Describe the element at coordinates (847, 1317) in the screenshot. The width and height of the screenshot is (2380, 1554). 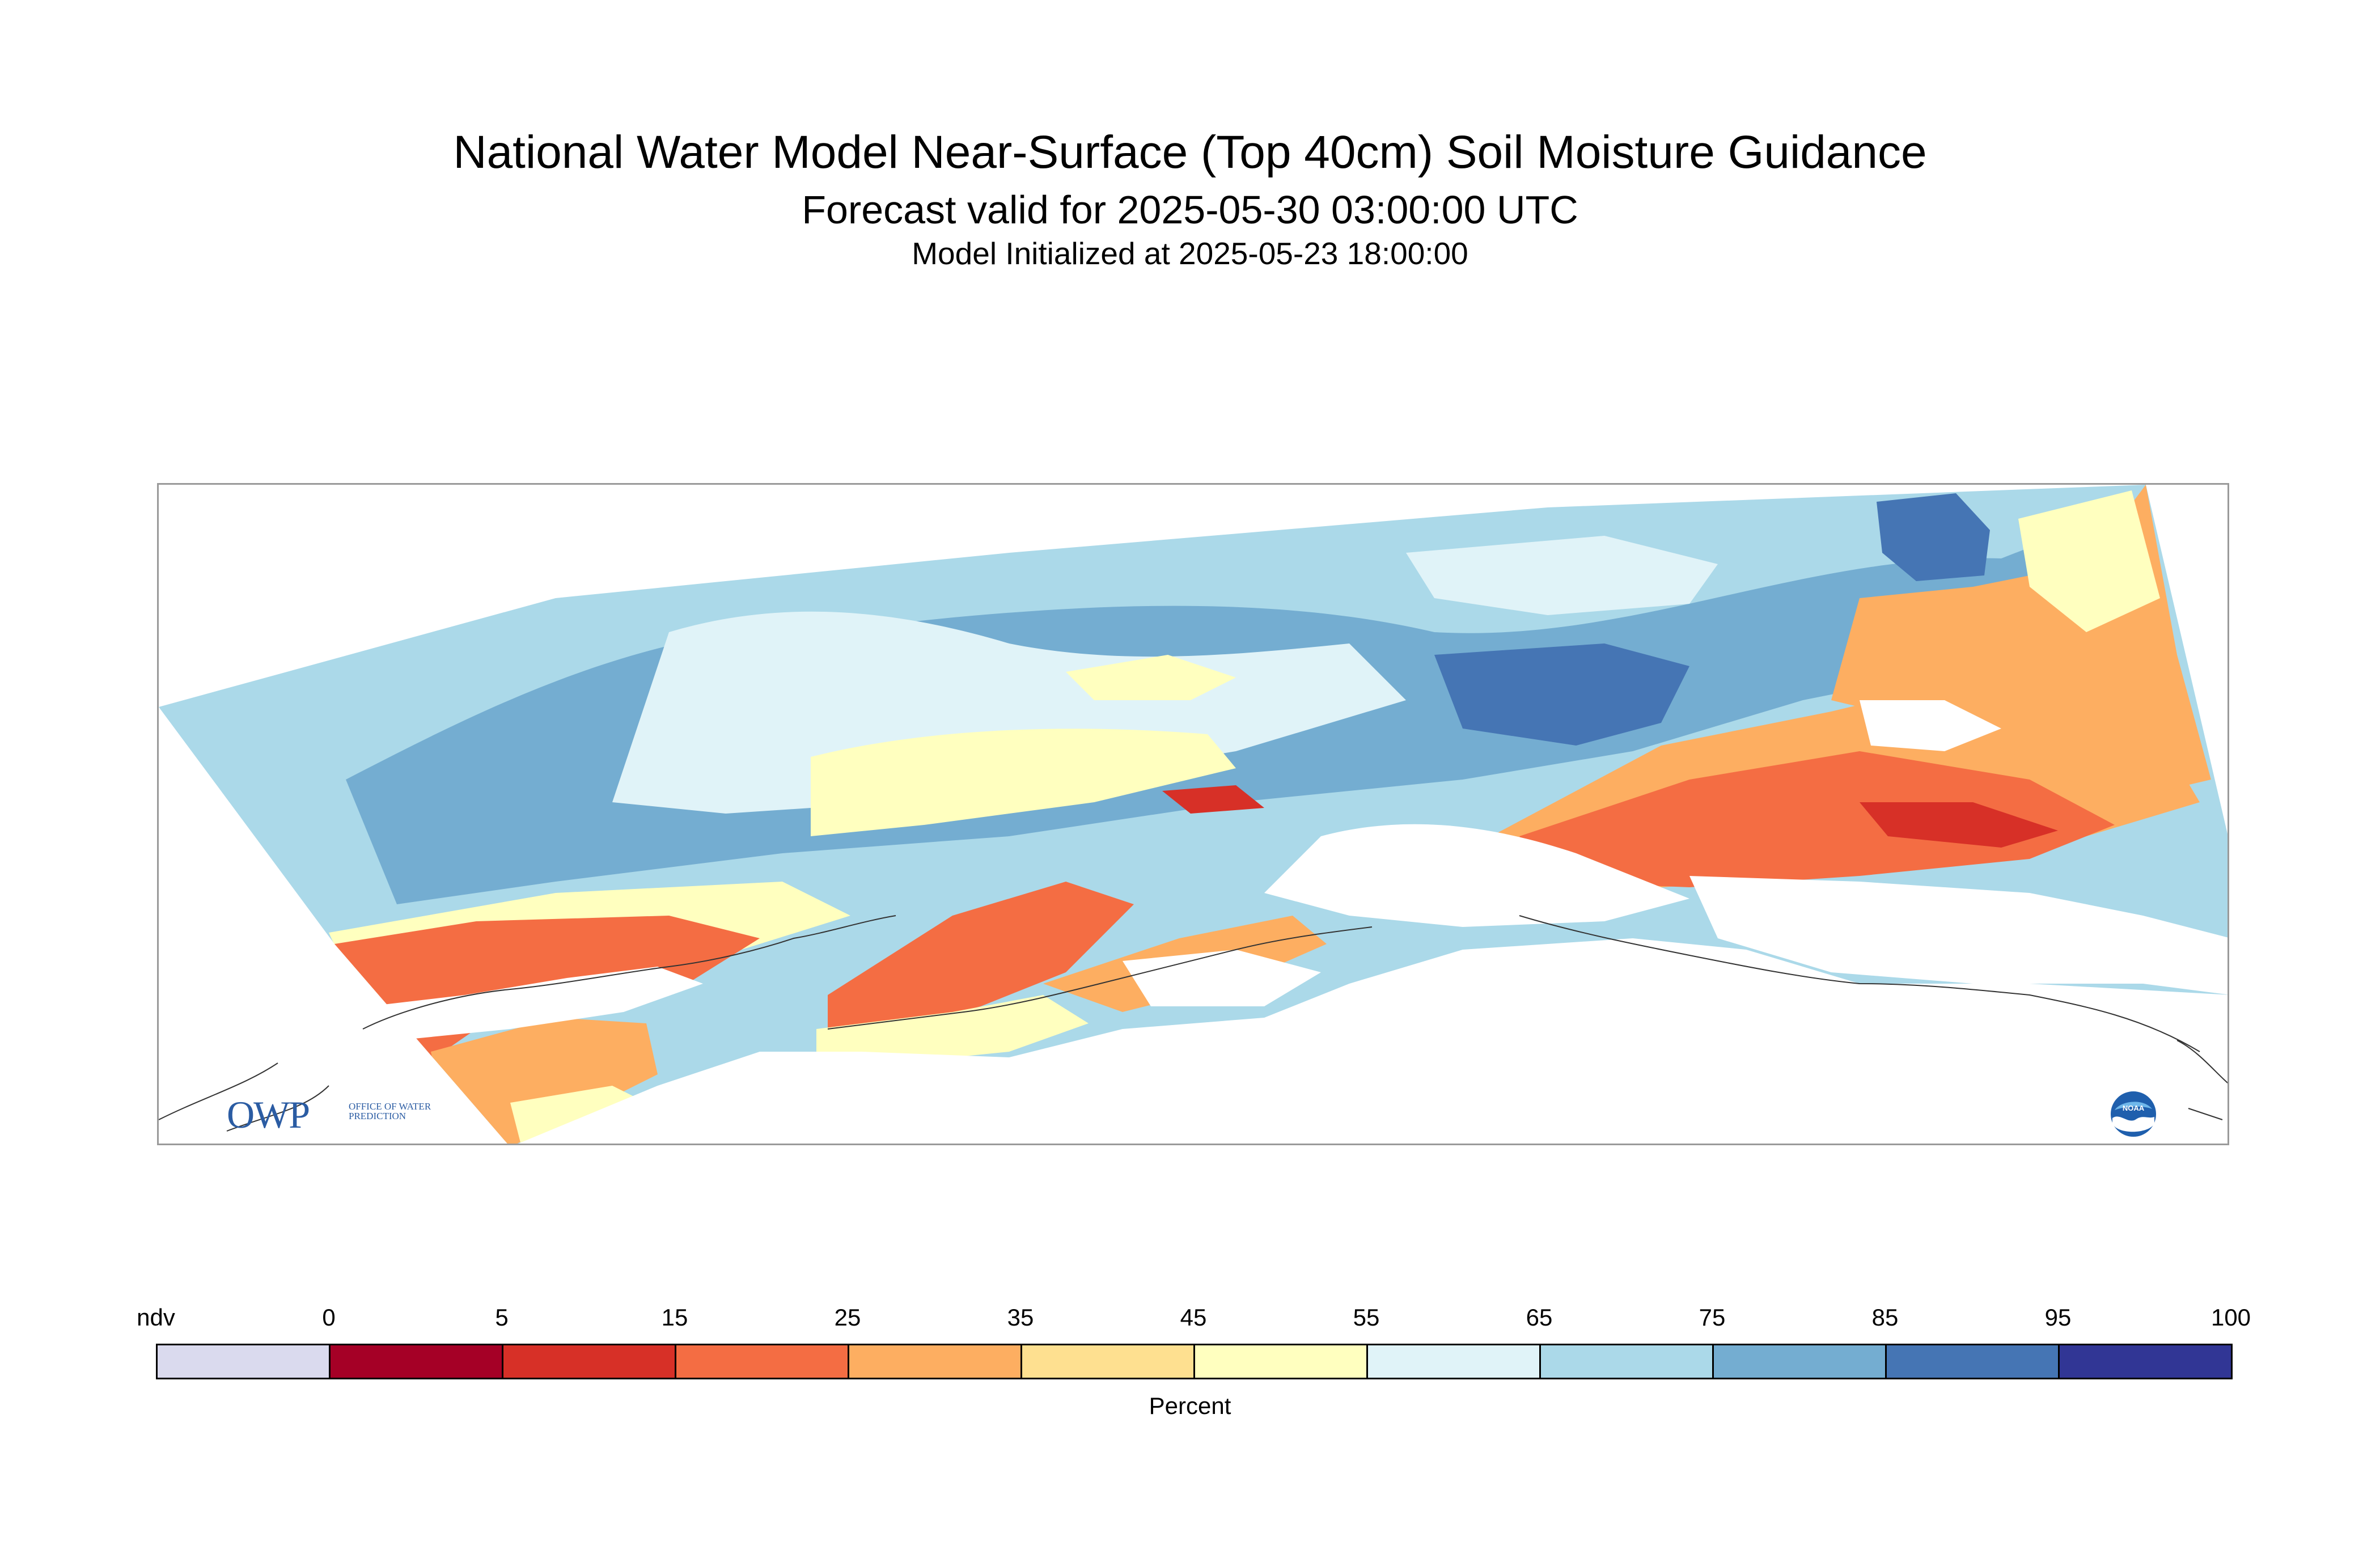
I see `colorbar-tick-label: 25` at that location.